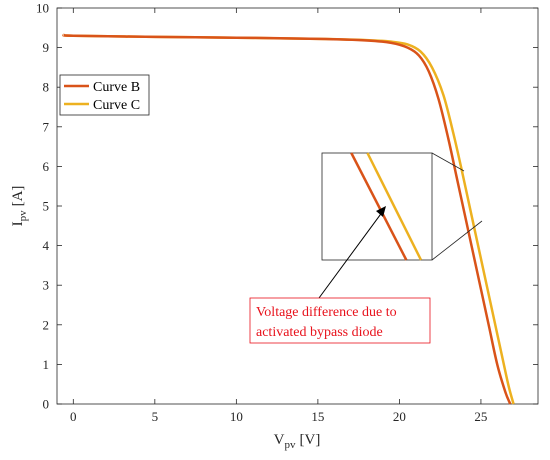 This screenshot has width=550, height=460. What do you see at coordinates (46, 364) in the screenshot?
I see `y-tick-label: 1` at bounding box center [46, 364].